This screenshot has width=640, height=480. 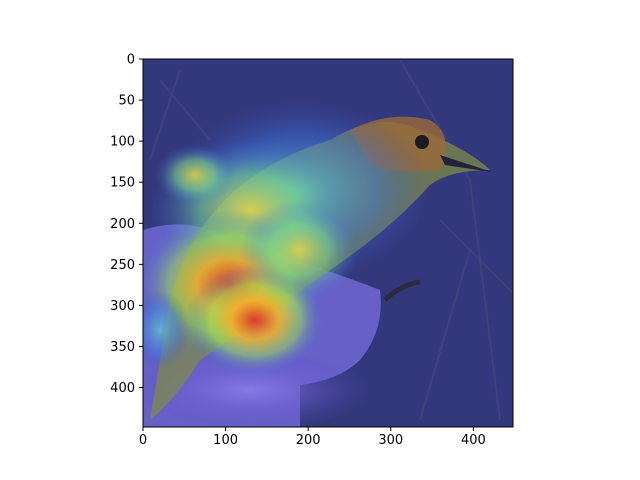 I want to click on y-tick-label: 100, so click(x=122, y=142).